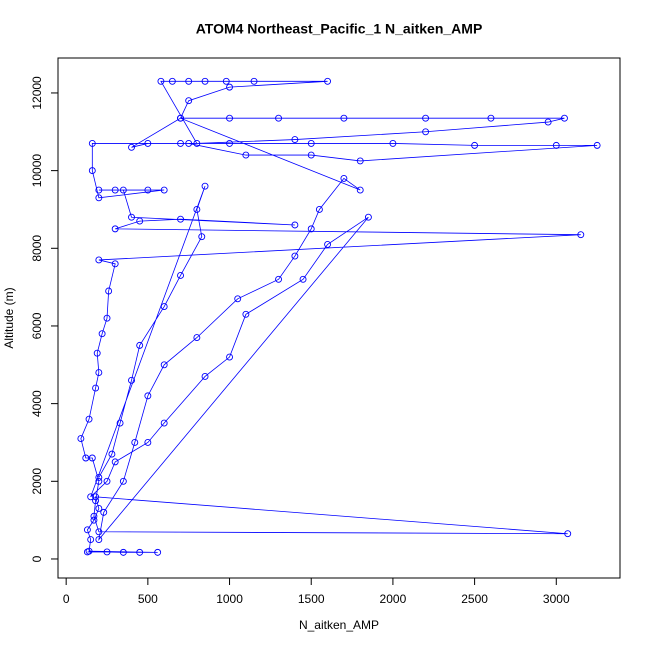 This screenshot has height=655, width=650. I want to click on x-tick-label: 2500, so click(474, 599).